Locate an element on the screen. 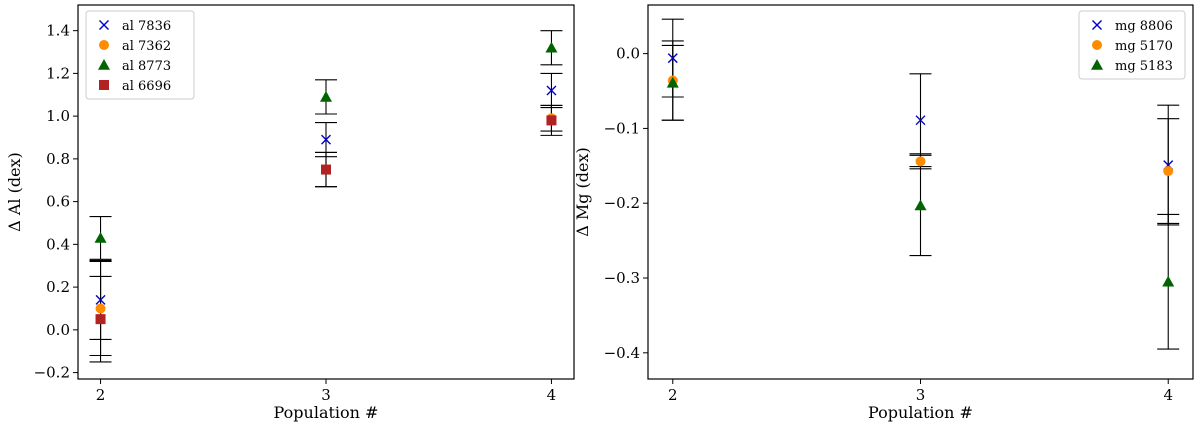 The height and width of the screenshot is (425, 1200). y-tick-label-5: 0.8 is located at coordinates (58, 159).